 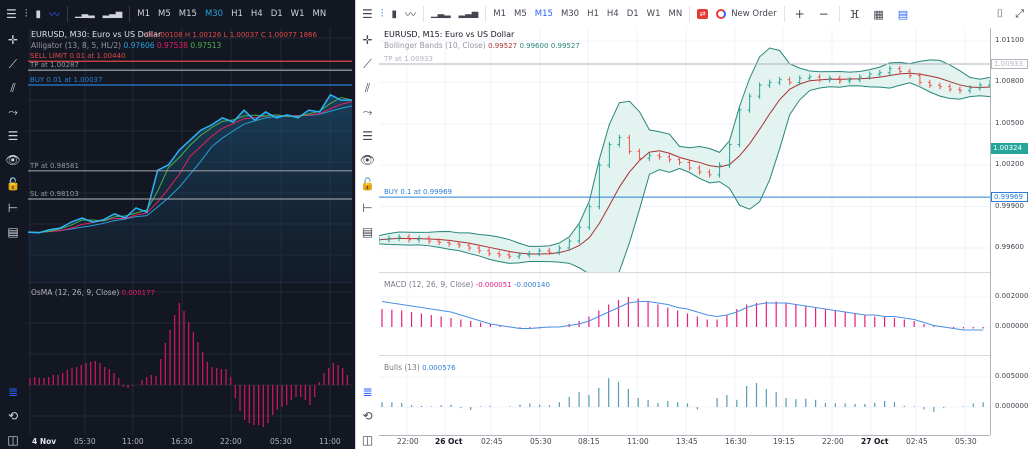 I want to click on price-axis-label: 0.99900, so click(x=1009, y=205).